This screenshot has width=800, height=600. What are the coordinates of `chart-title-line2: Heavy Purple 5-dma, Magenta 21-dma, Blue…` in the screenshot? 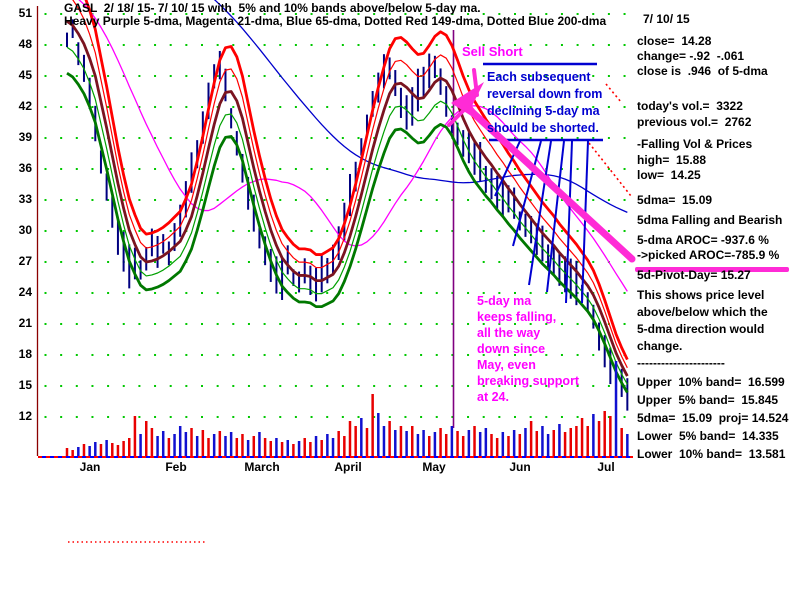 It's located at (335, 21).